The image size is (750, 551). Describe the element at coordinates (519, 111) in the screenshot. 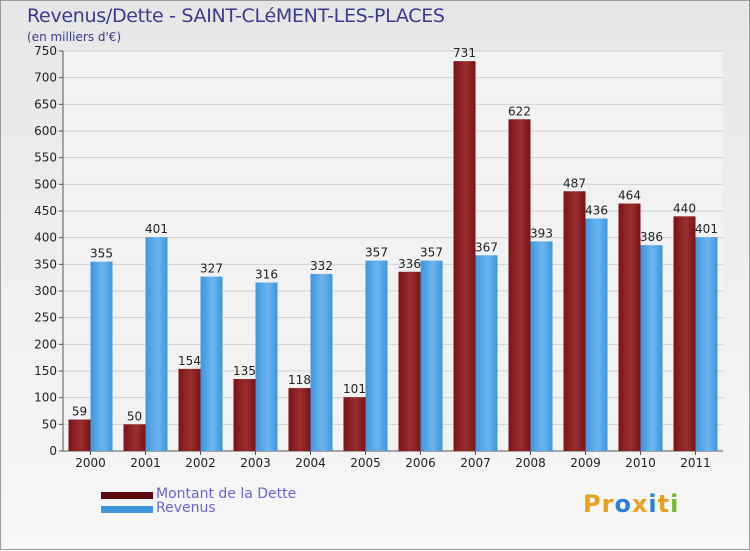

I see `data-label-dette: 622` at that location.